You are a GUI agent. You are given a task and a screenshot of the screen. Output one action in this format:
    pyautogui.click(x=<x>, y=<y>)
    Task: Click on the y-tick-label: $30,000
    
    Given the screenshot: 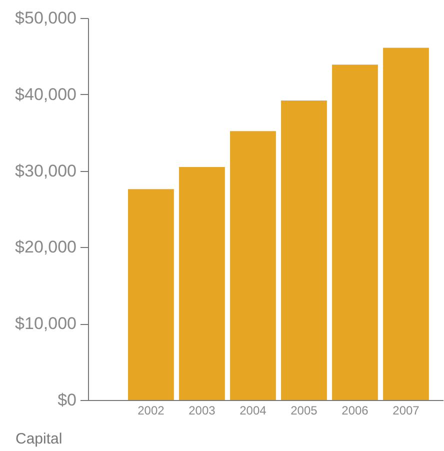 What is the action you would take?
    pyautogui.click(x=45, y=170)
    